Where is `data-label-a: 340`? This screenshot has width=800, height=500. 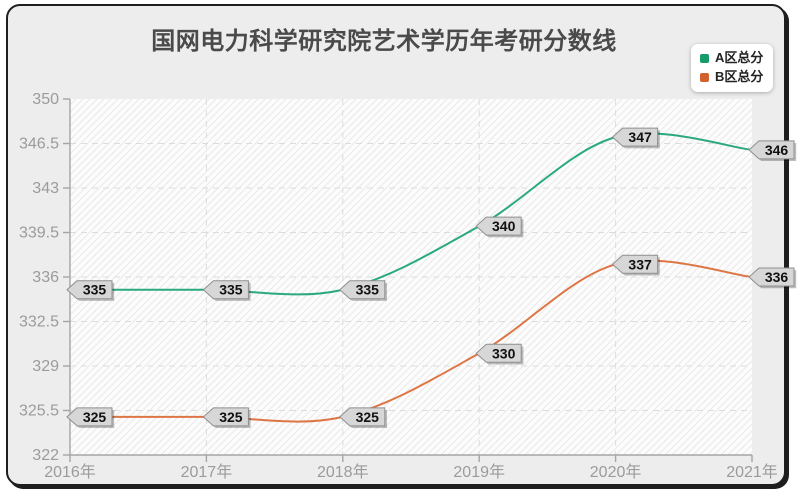
data-label-a: 340 is located at coordinates (499, 227).